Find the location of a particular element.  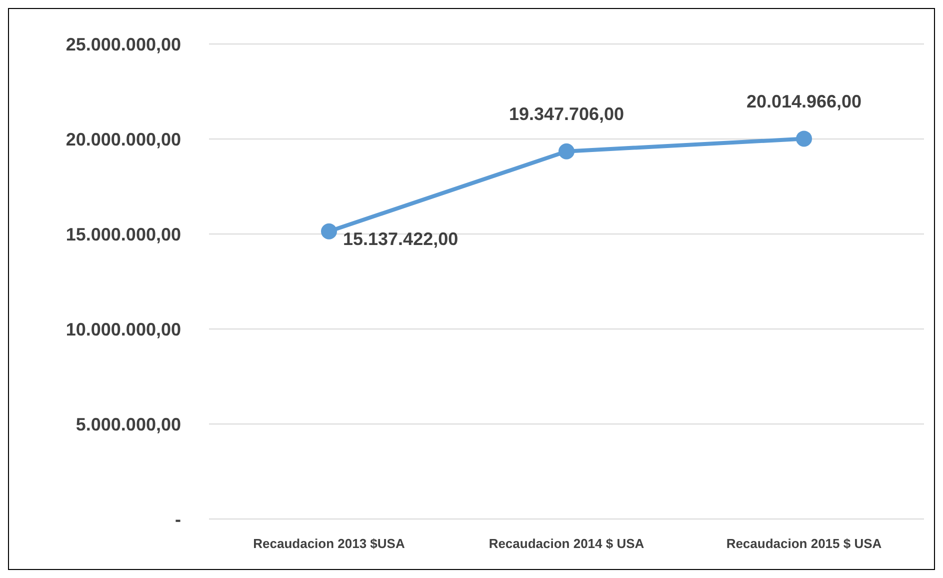

y-tick-label: 10.000.000,00 is located at coordinates (123, 329).